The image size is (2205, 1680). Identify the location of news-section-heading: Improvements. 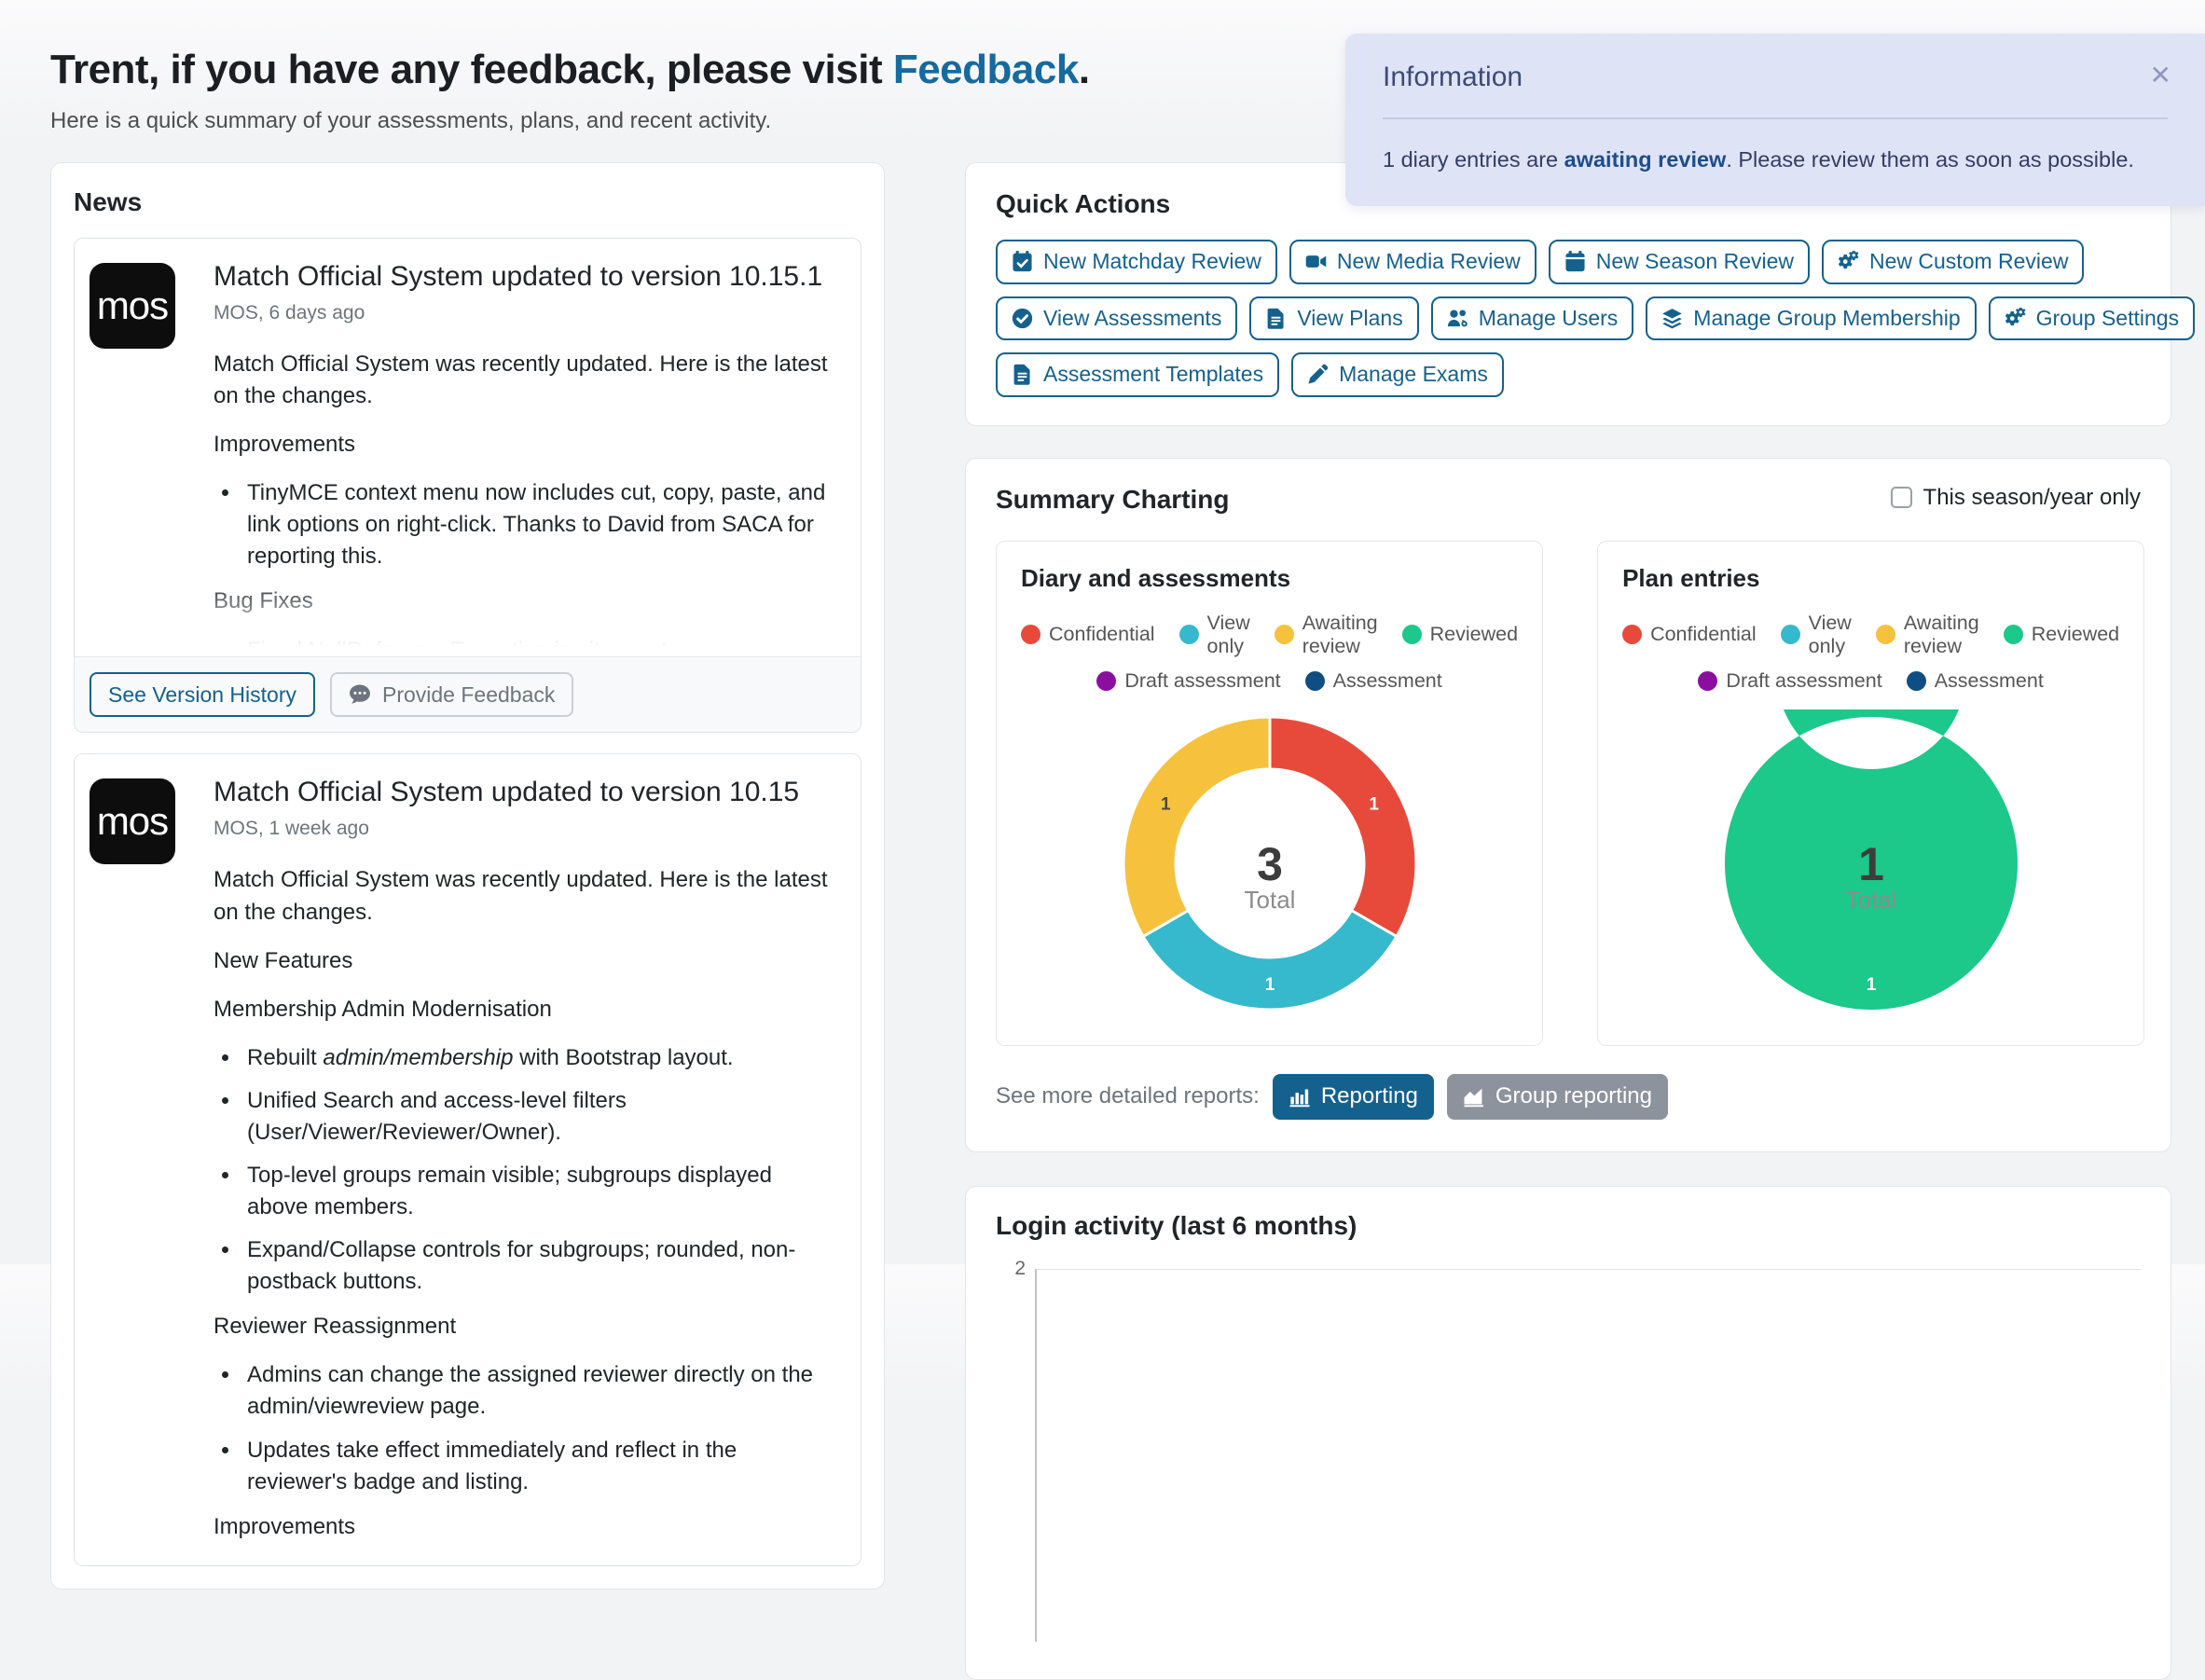
(285, 445).